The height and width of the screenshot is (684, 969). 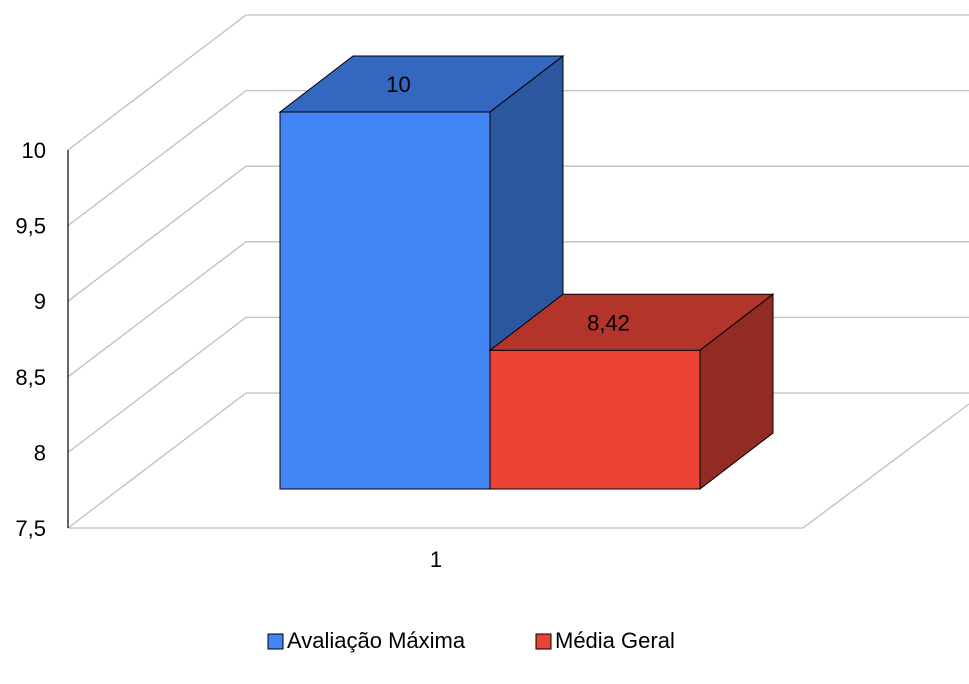 What do you see at coordinates (471, 640) in the screenshot?
I see `legend: Avaliação Máxima Média Geral` at bounding box center [471, 640].